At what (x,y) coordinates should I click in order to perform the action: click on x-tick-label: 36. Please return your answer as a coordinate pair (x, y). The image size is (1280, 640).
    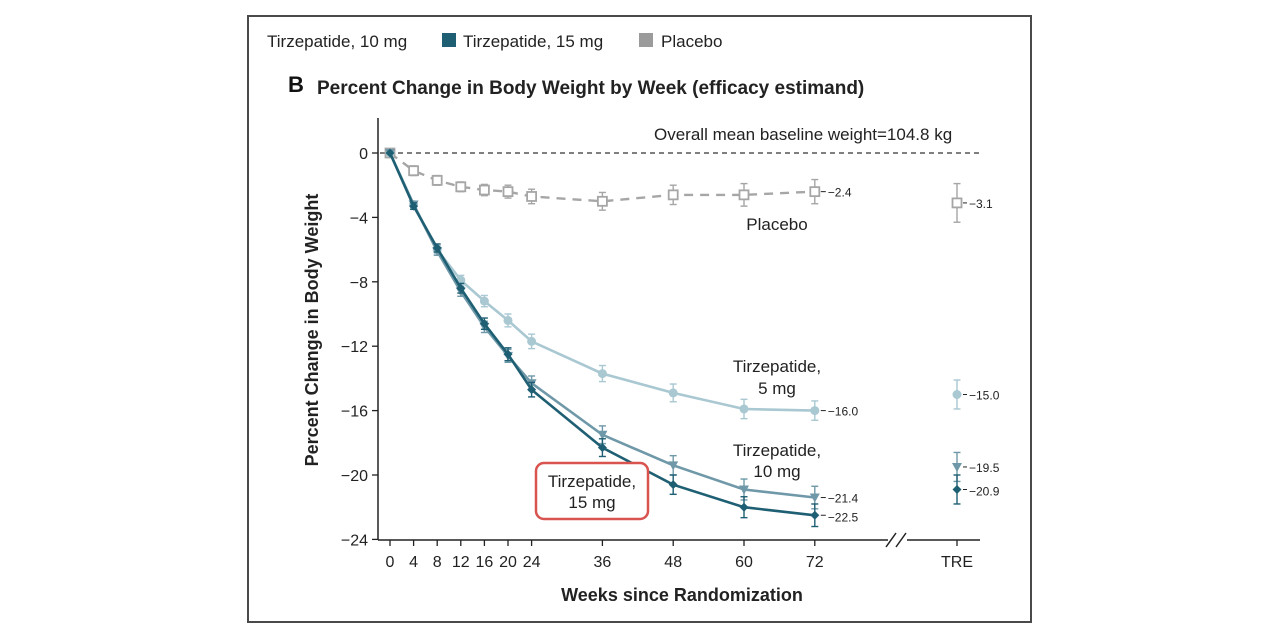
    Looking at the image, I should click on (603, 562).